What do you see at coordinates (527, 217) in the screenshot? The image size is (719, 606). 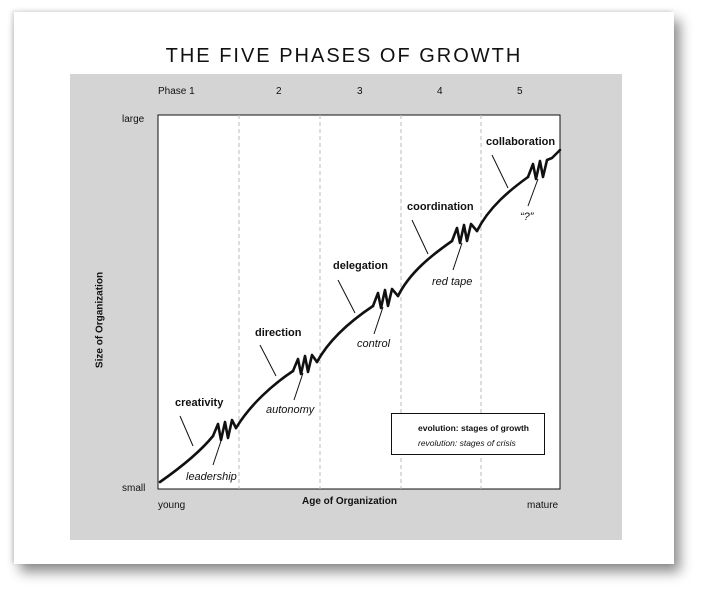 I see `crisis-label-question: “?”` at bounding box center [527, 217].